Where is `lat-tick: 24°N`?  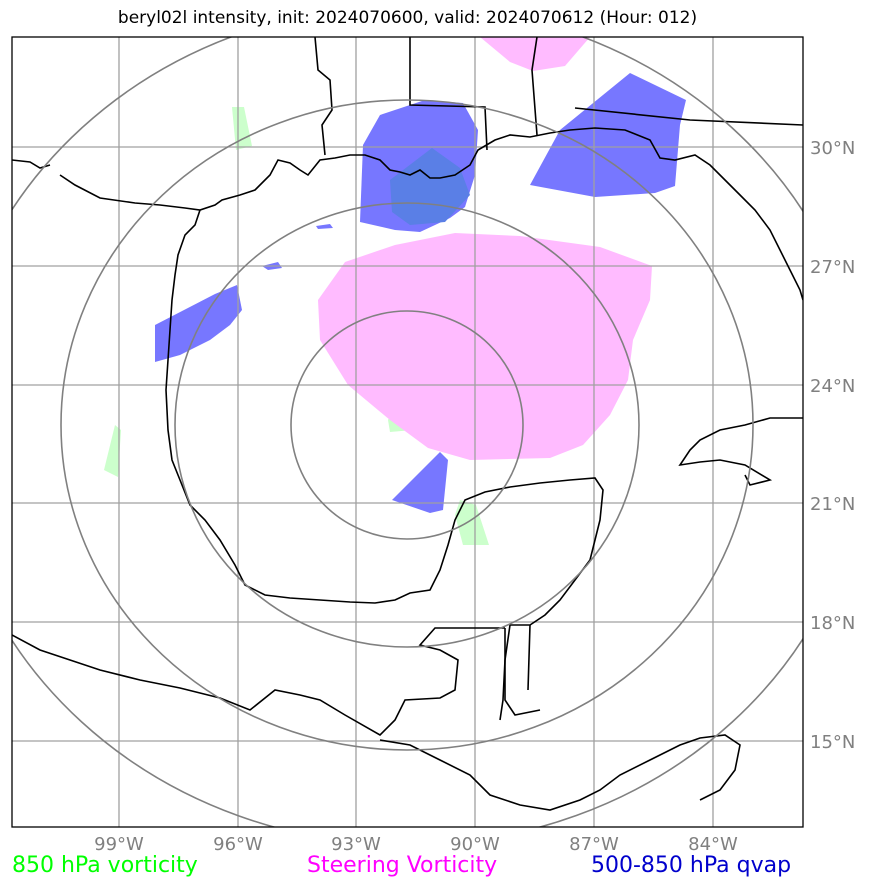
lat-tick: 24°N is located at coordinates (832, 386).